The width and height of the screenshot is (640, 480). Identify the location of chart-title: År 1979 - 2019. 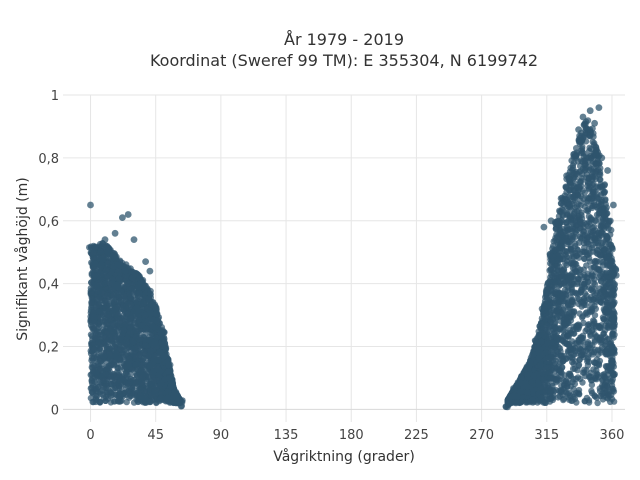
(344, 39).